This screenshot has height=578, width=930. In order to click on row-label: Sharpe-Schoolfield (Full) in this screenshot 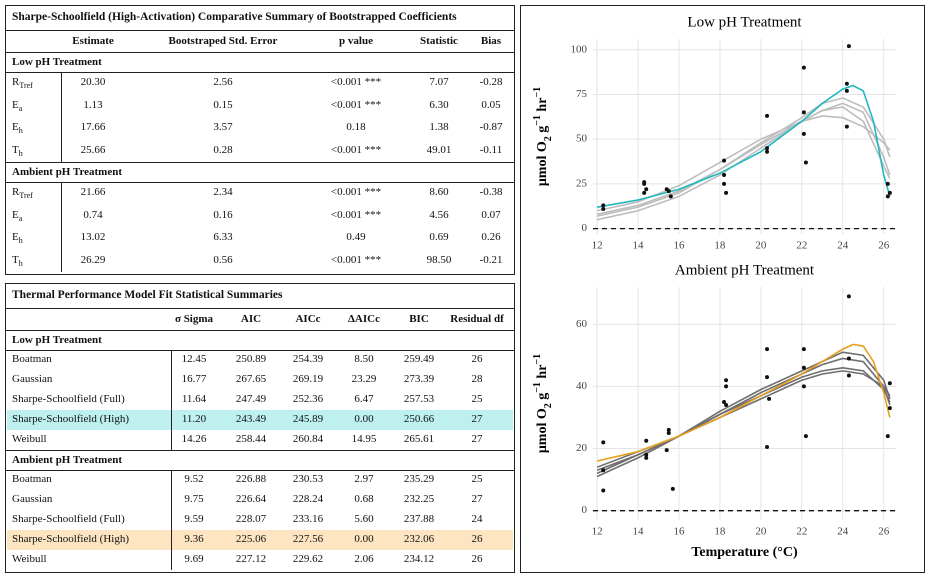, I will do `click(68, 399)`.